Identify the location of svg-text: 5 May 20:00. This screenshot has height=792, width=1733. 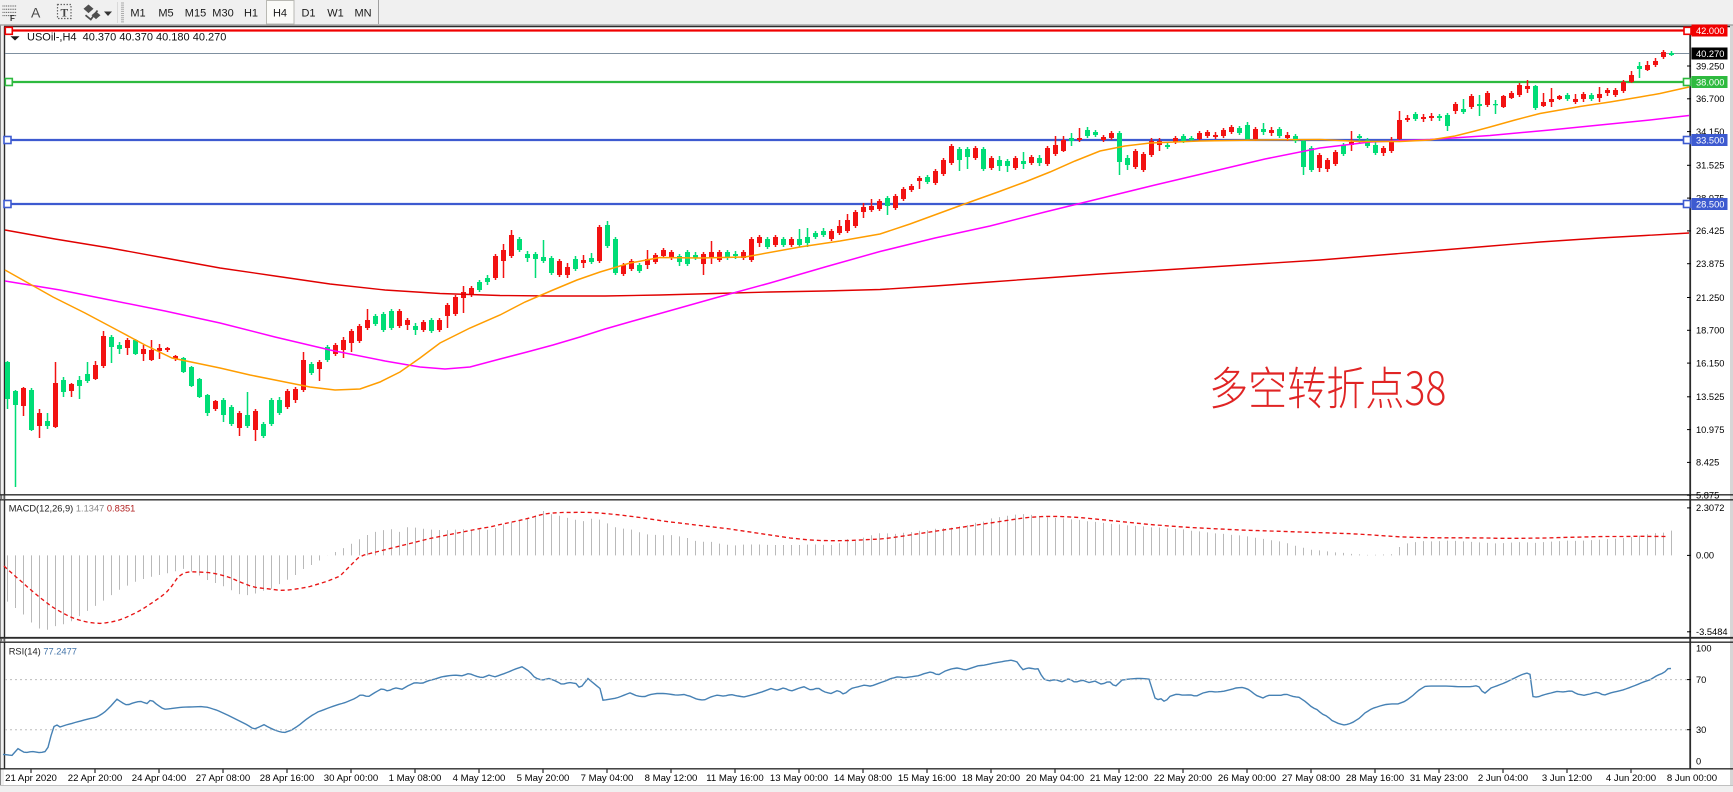
(543, 778).